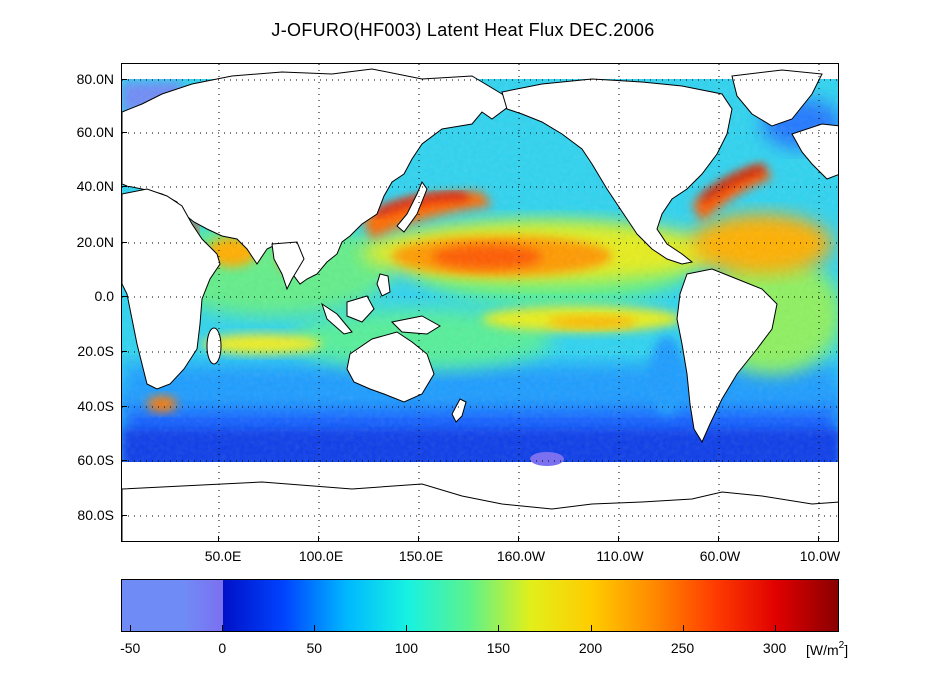 This screenshot has height=695, width=926. Describe the element at coordinates (521, 556) in the screenshot. I see `x-label-160w: 160.0W` at that location.